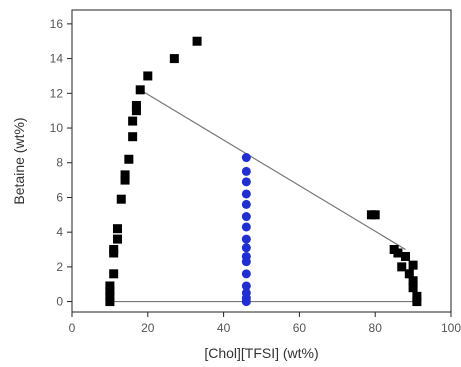 The image size is (461, 367). Describe the element at coordinates (72, 328) in the screenshot. I see `x-tick-label: 0` at that location.